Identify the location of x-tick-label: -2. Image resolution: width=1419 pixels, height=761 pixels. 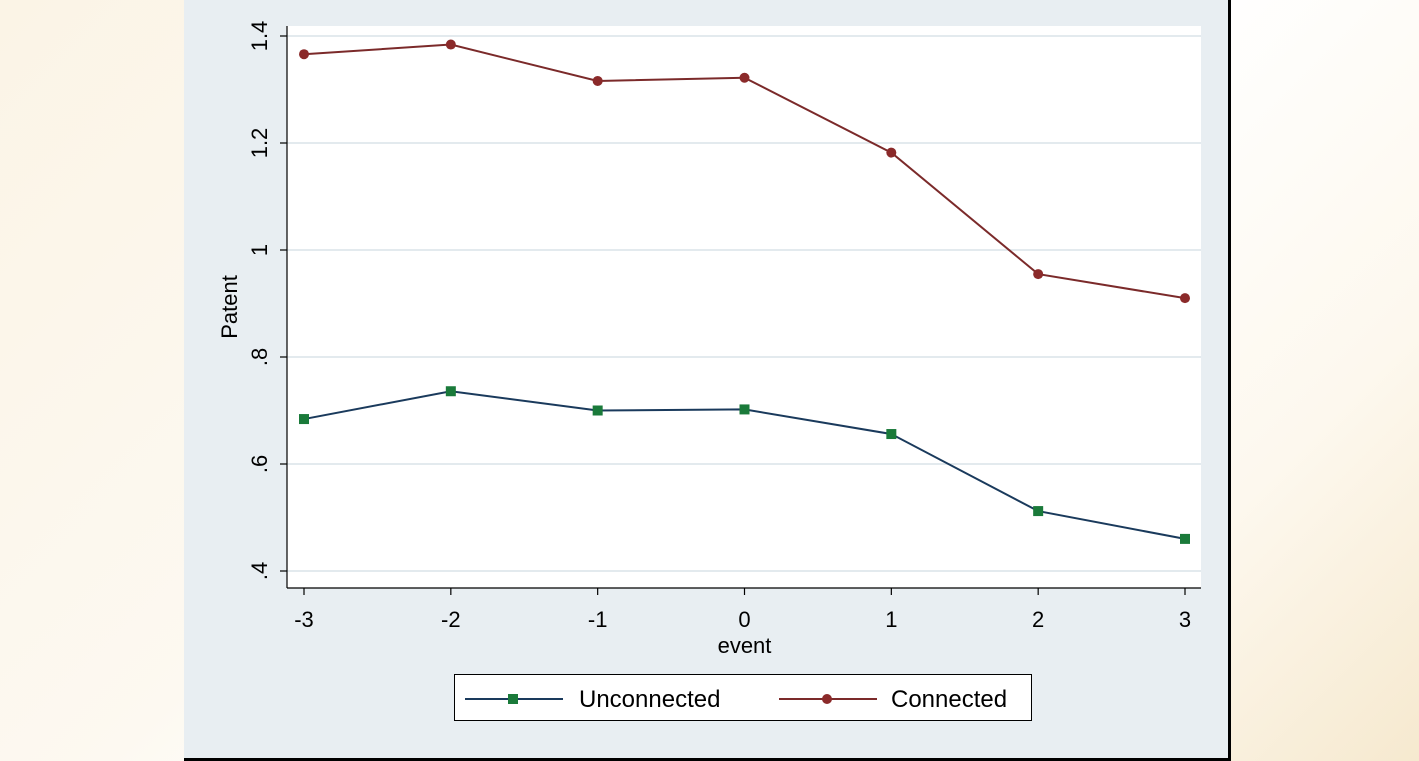
(451, 619).